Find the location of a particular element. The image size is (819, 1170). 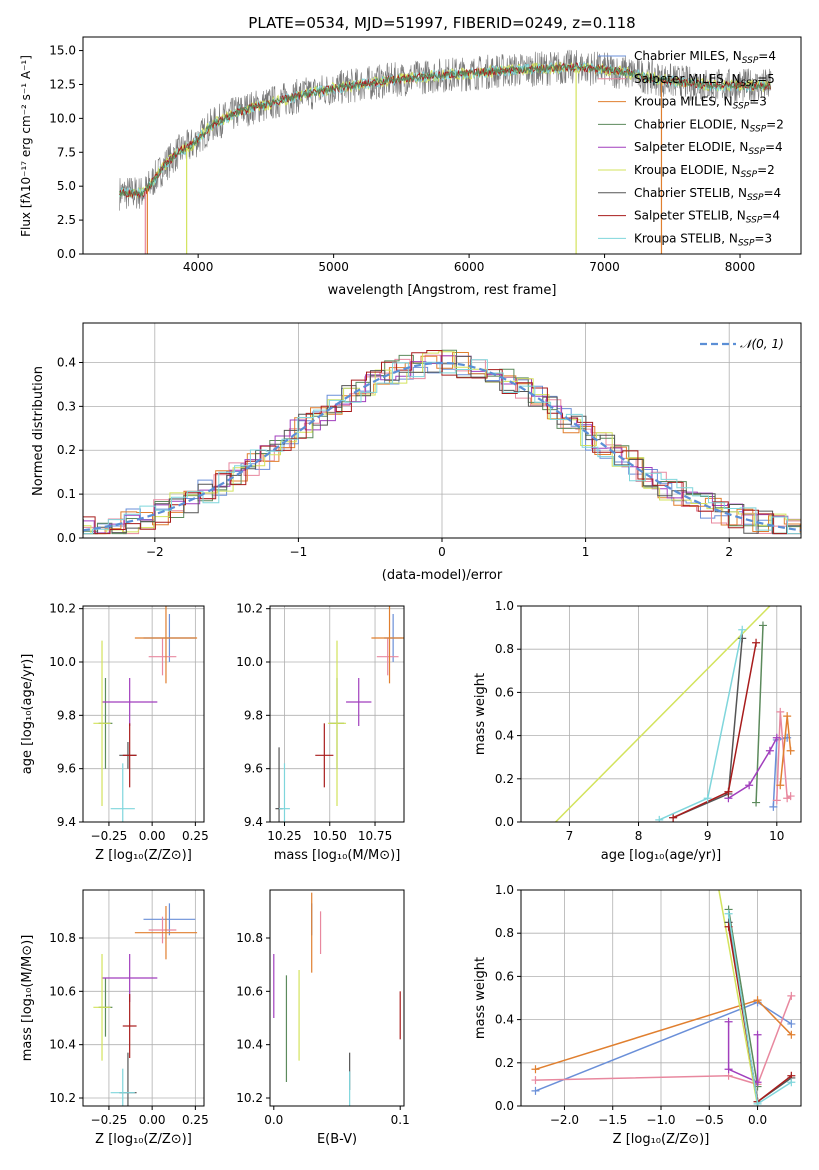

spectrum-xticks: 4000 5000 6000 7000 8000 is located at coordinates (469, 264).